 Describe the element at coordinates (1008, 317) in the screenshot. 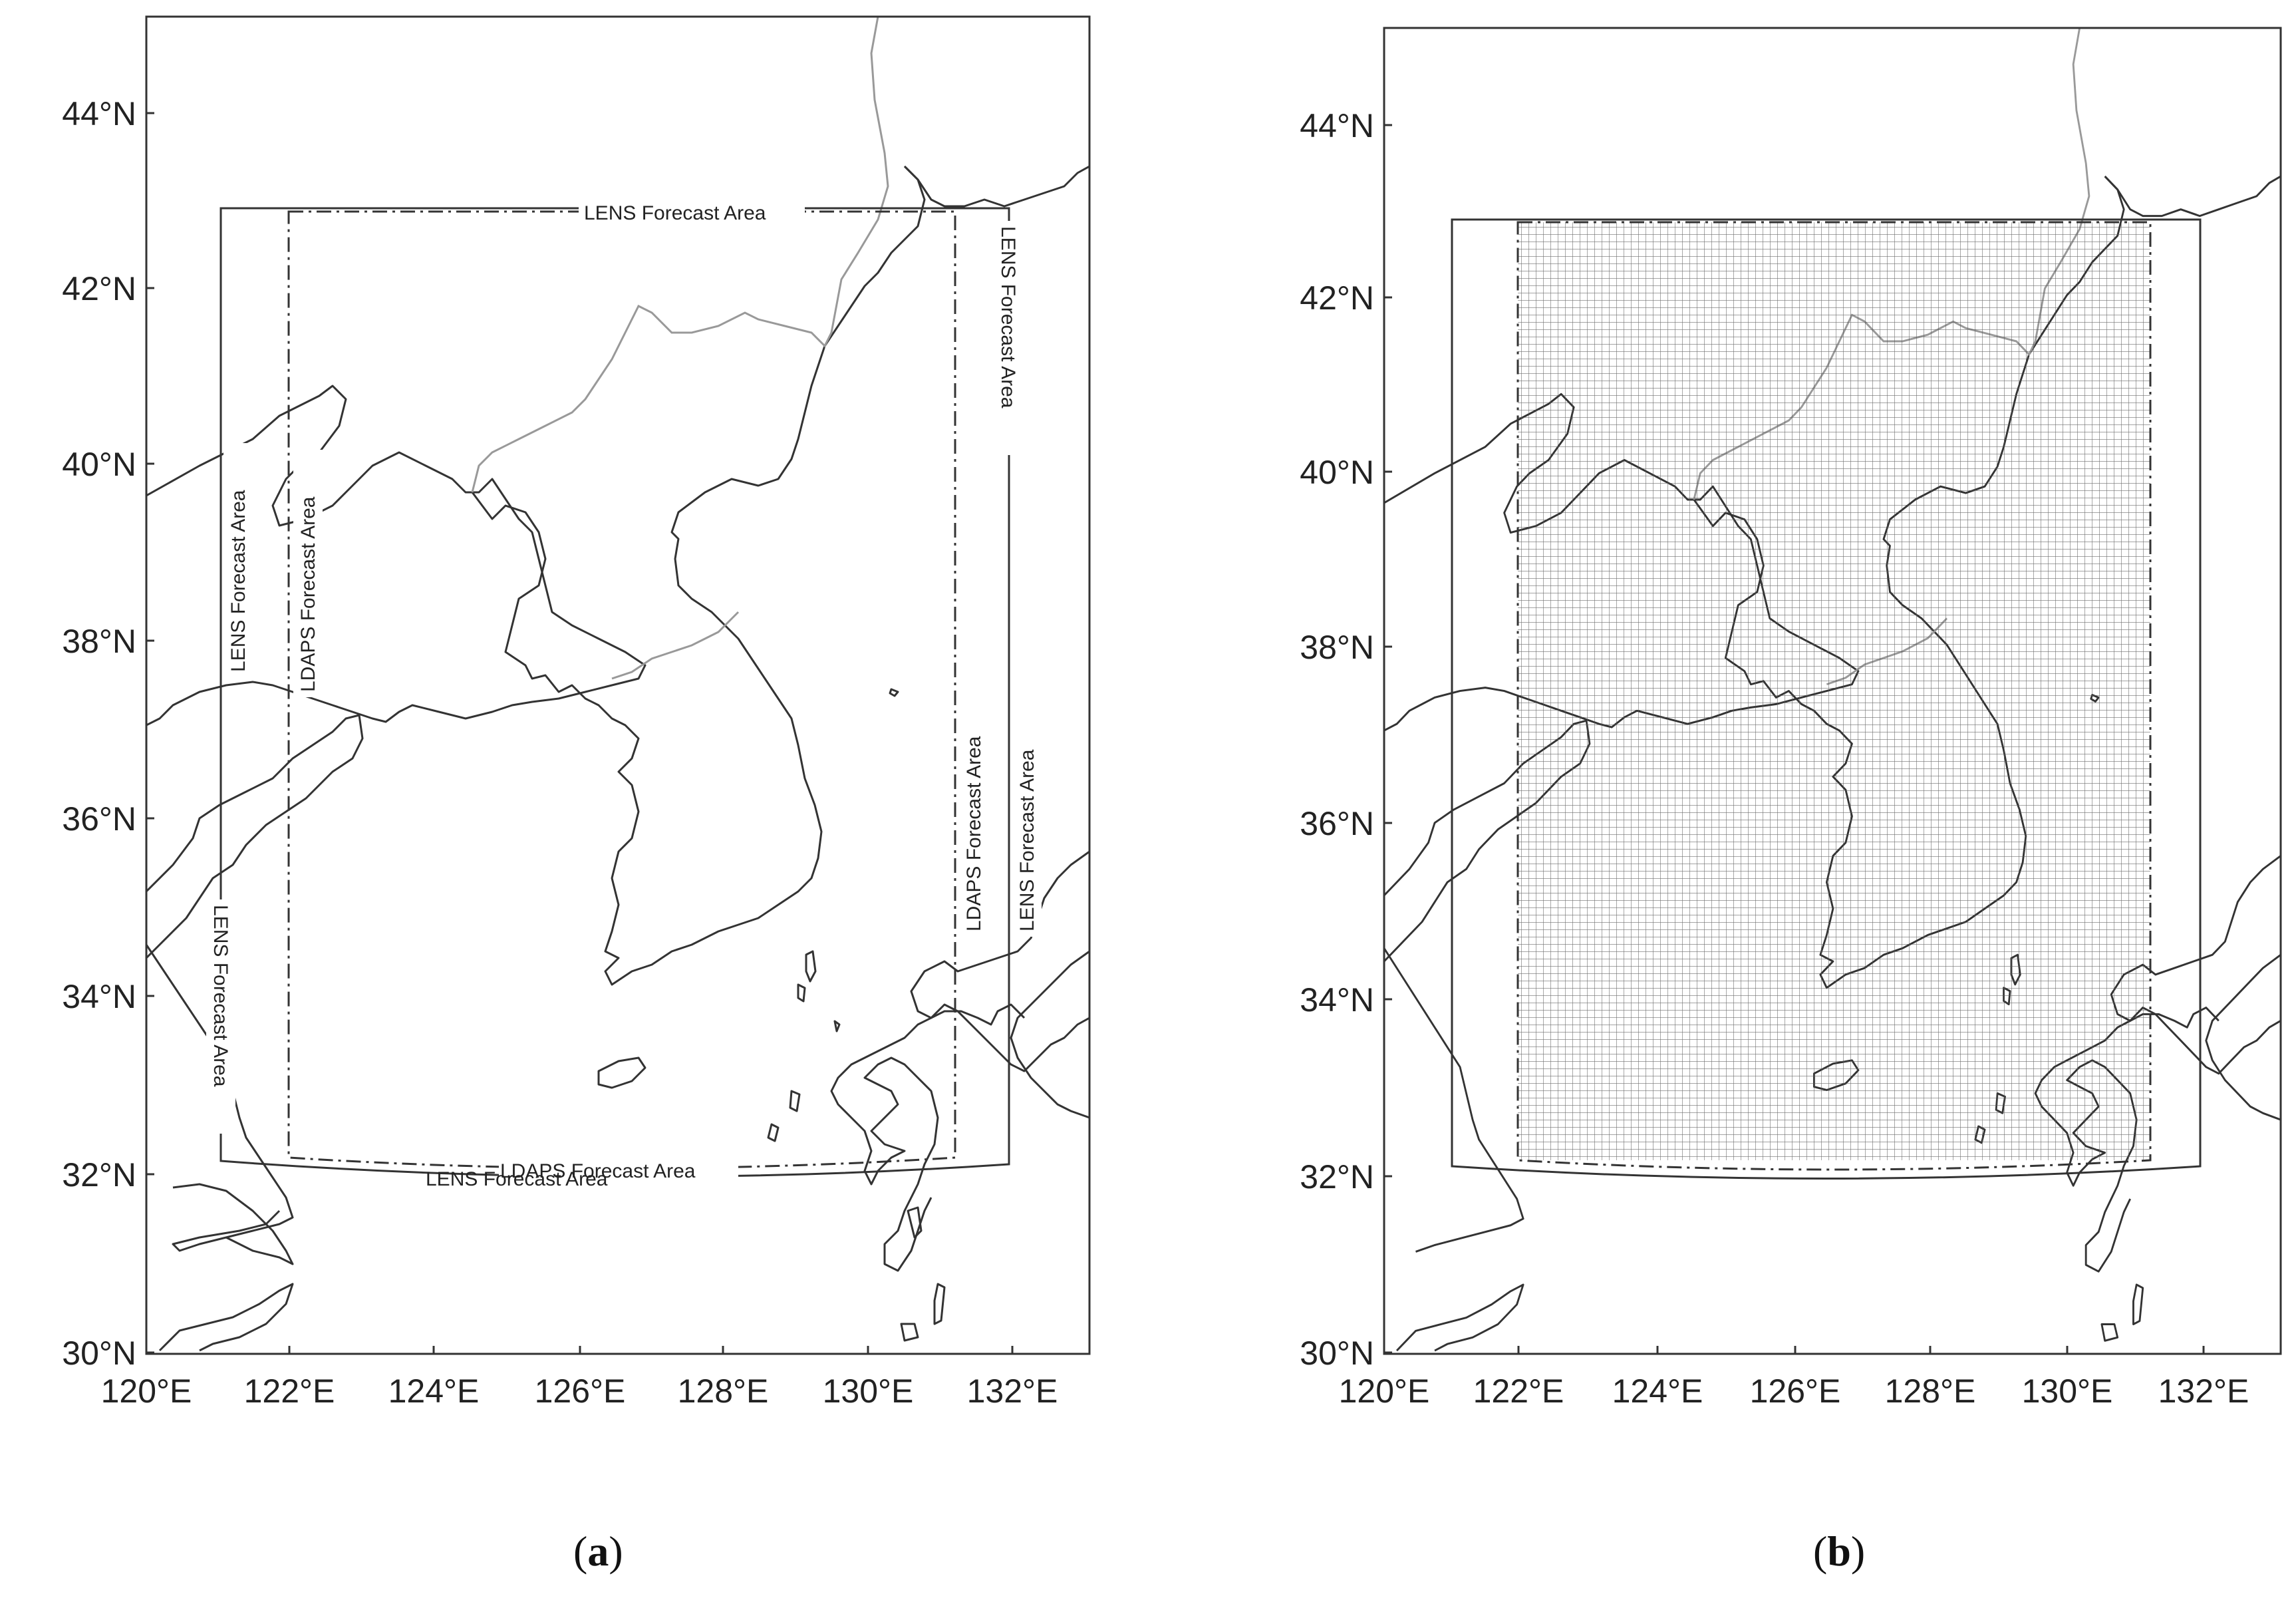

I see `lens-right-upper-label: LENS Forecast Area` at that location.